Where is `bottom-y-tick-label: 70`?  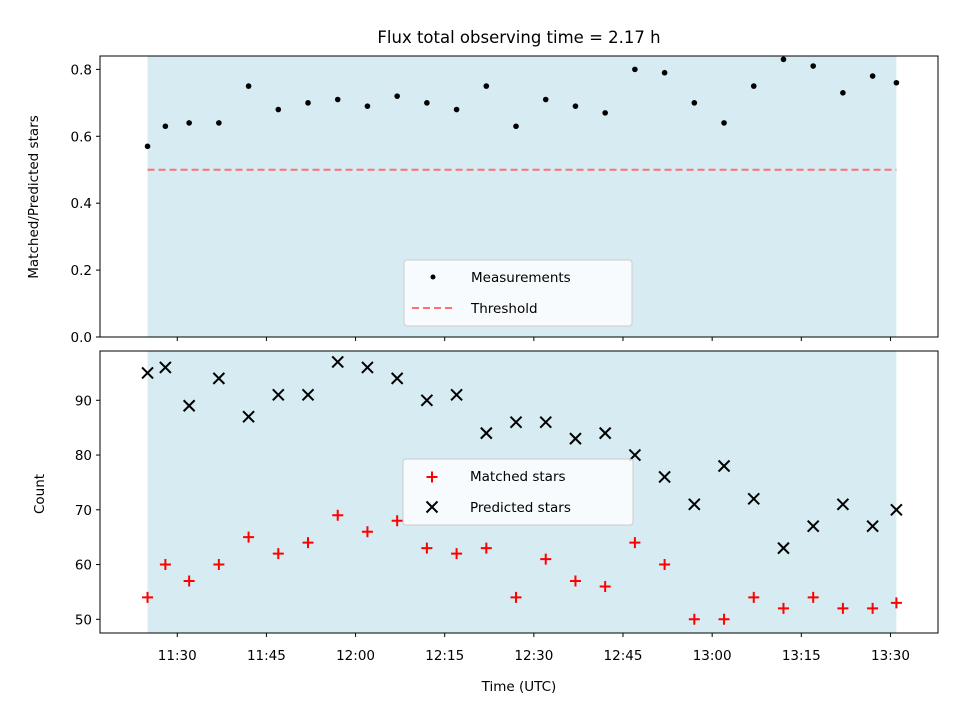 bottom-y-tick-label: 70 is located at coordinates (83, 511).